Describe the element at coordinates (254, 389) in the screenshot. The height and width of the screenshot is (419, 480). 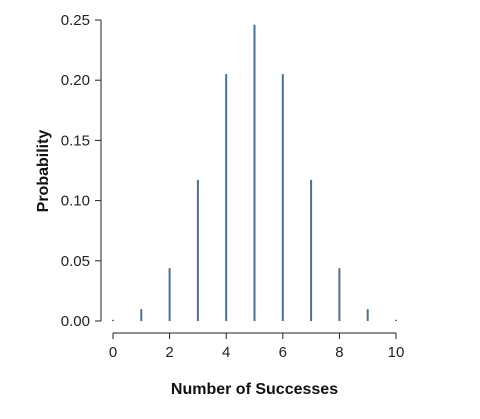
I see `x-axis-title: Number of Successes` at that location.